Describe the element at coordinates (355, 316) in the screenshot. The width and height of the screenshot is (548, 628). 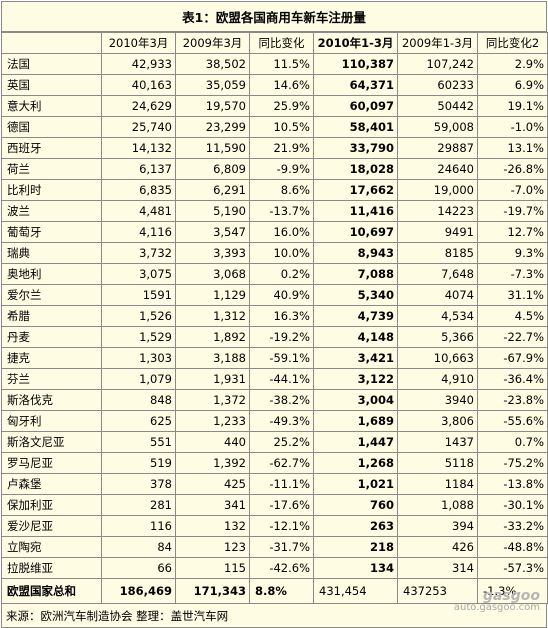
I see `value-cell: 4,739` at that location.